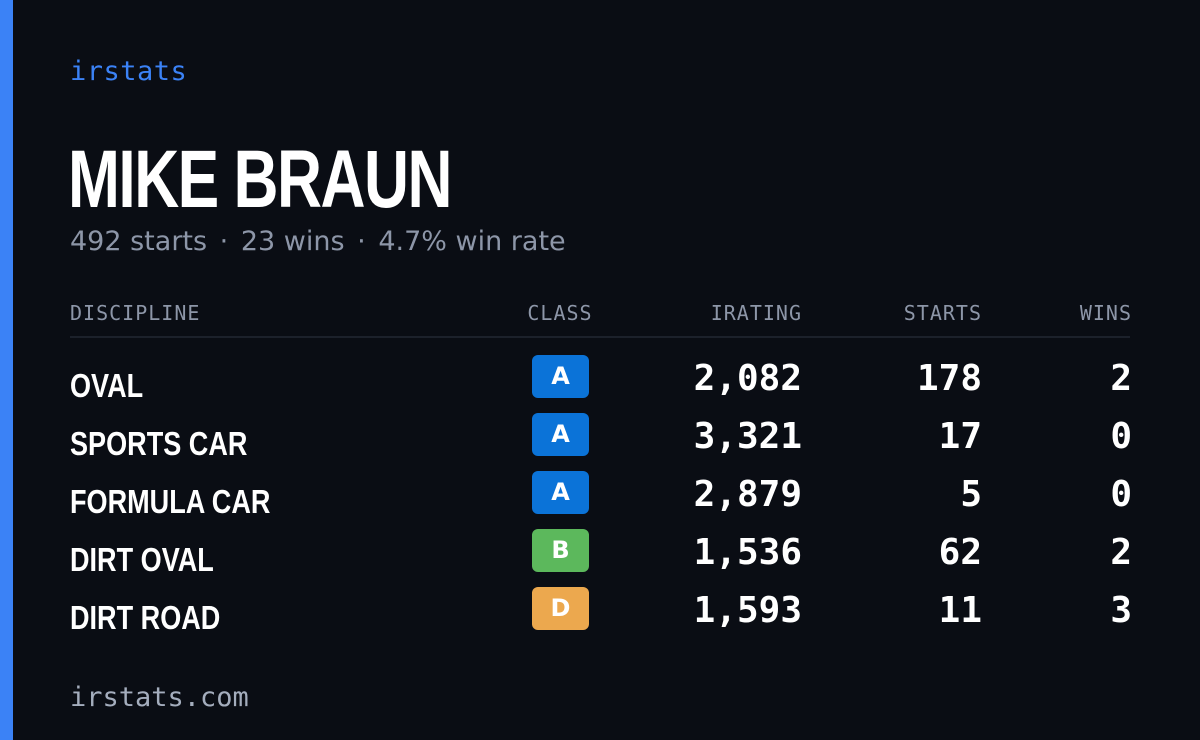 The image size is (1200, 740). Describe the element at coordinates (960, 436) in the screenshot. I see `starts-value: 17` at that location.